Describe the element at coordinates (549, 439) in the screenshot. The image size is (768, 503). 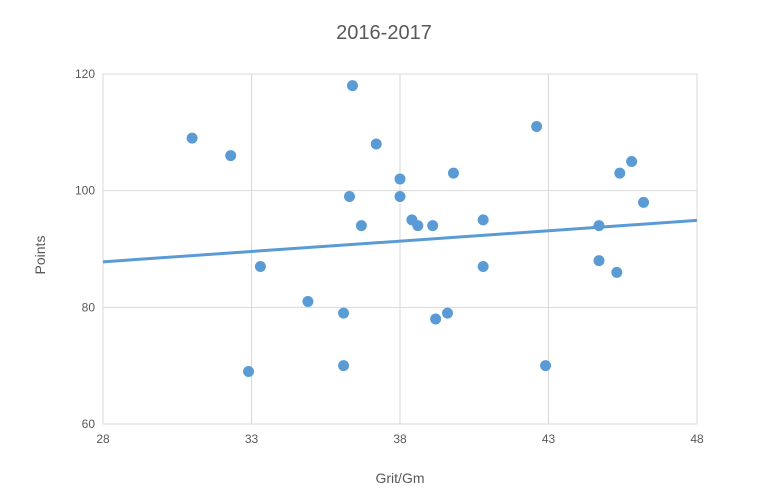
I see `x-tick-label: 43` at that location.